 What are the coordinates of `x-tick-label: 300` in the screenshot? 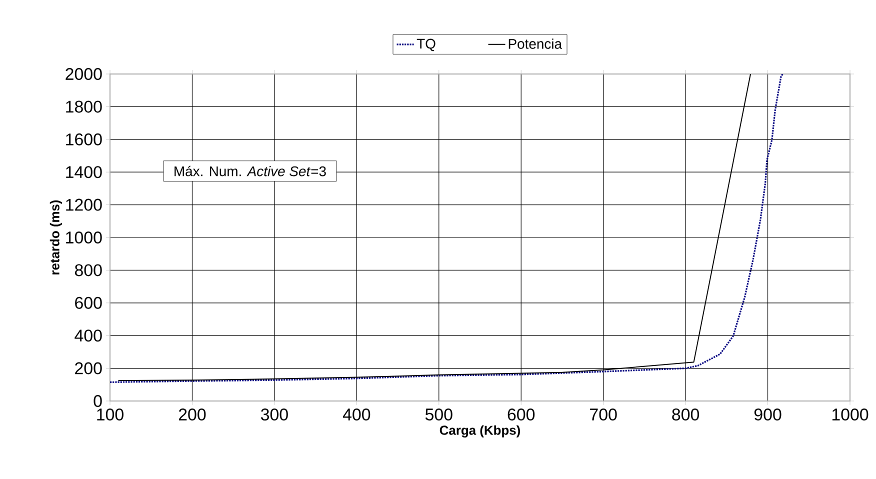 It's located at (274, 414).